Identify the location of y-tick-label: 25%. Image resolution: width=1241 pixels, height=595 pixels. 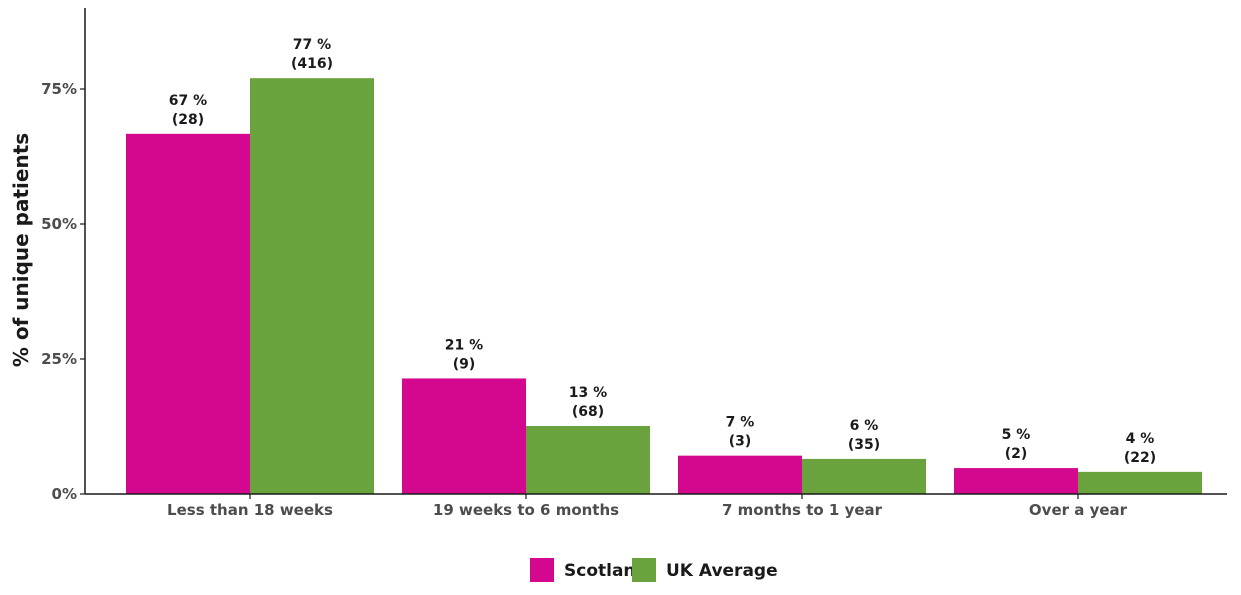
(59, 359).